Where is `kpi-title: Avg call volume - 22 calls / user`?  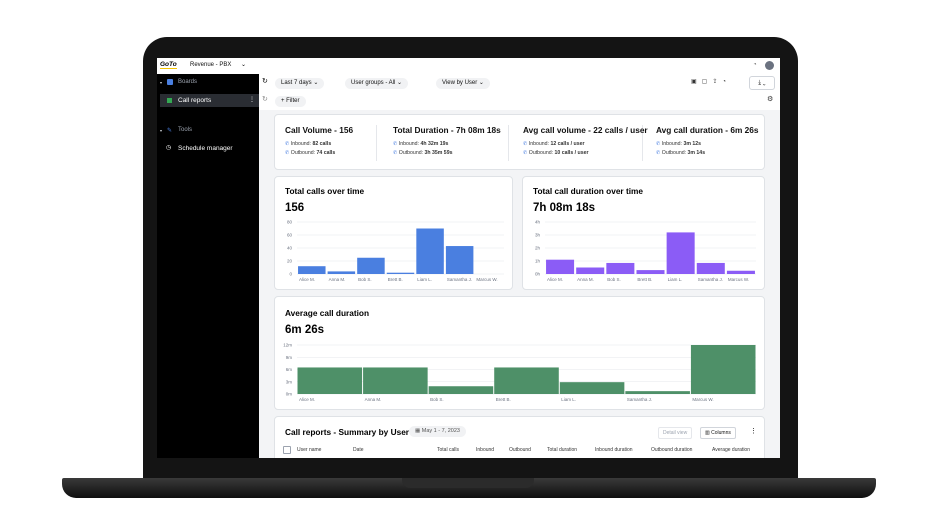 kpi-title: Avg call volume - 22 calls / user is located at coordinates (585, 130).